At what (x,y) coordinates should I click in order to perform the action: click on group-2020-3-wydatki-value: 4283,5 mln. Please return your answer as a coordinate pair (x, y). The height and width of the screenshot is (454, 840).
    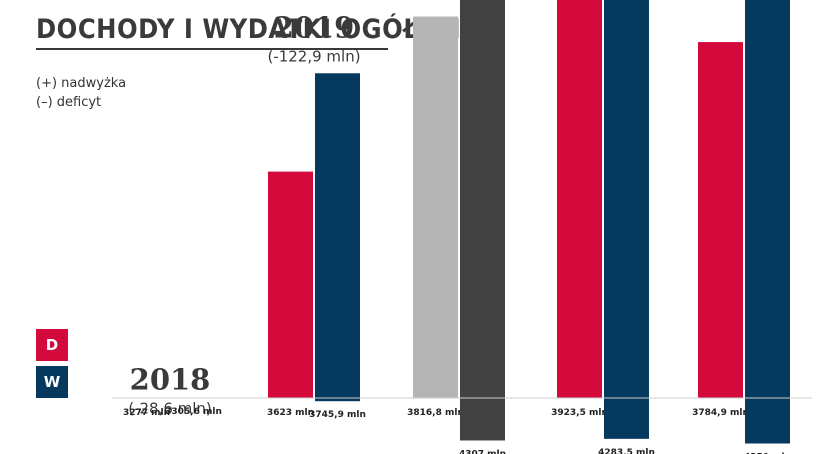
    Looking at the image, I should click on (626, 451).